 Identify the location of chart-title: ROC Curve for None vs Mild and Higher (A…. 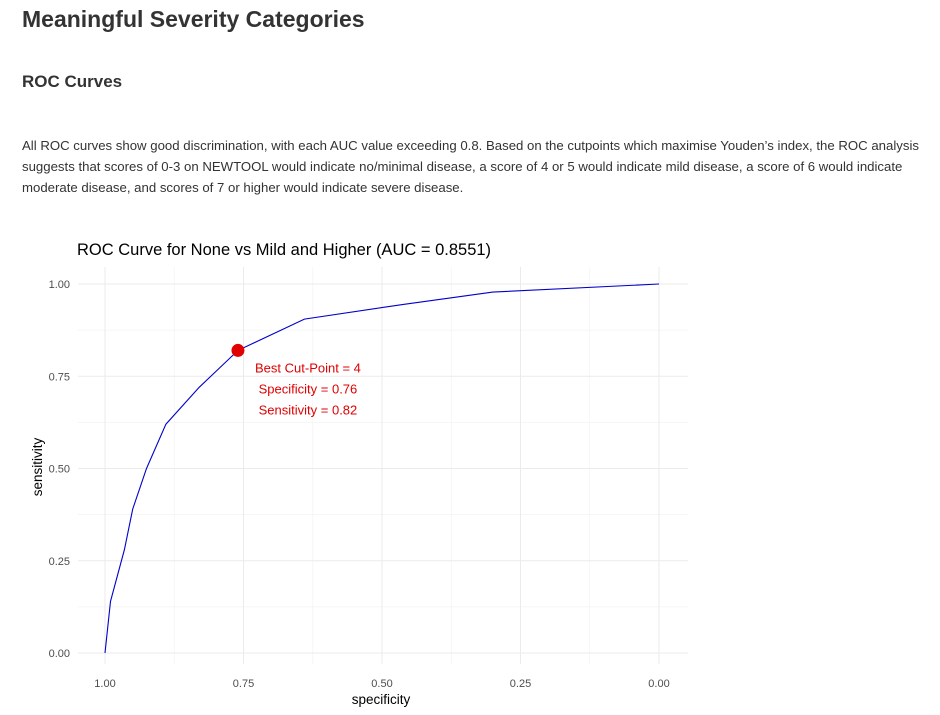
(284, 250).